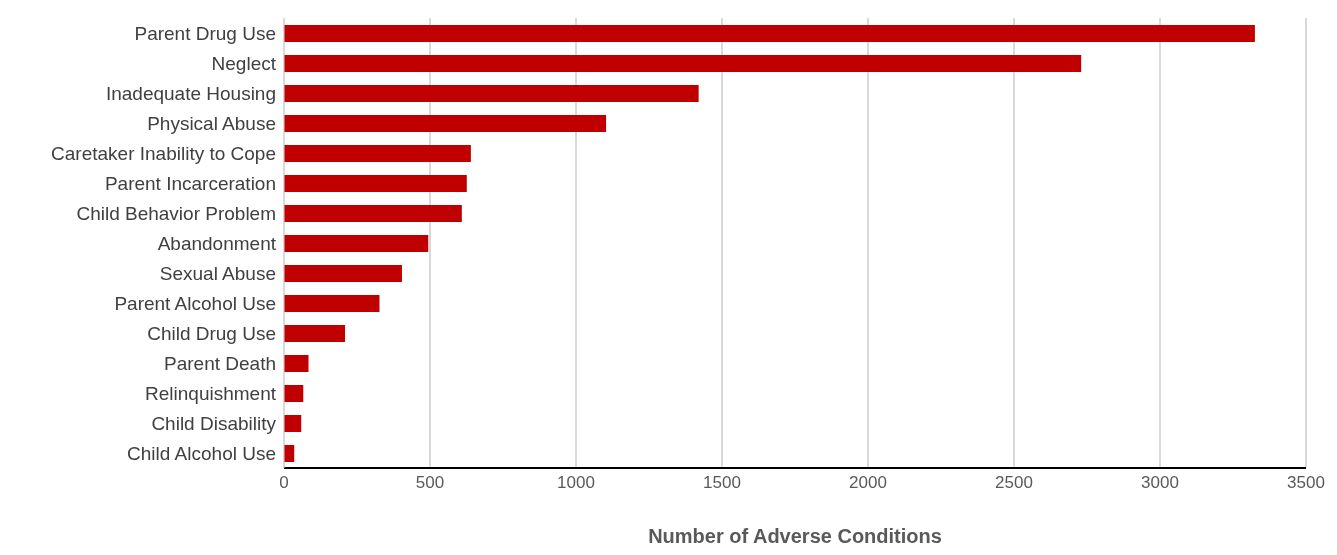 The height and width of the screenshot is (555, 1337). What do you see at coordinates (868, 483) in the screenshot?
I see `x-tick-label: 2000` at bounding box center [868, 483].